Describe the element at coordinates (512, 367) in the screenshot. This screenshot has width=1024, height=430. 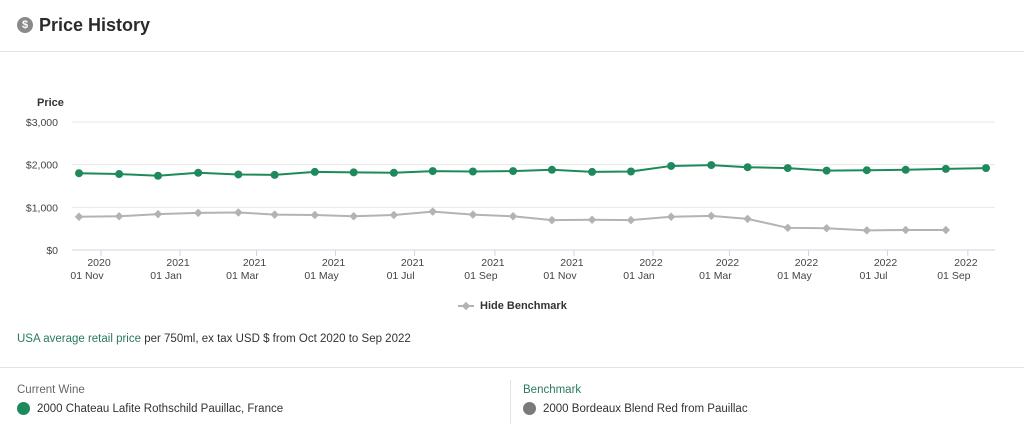
I see `section-divider` at that location.